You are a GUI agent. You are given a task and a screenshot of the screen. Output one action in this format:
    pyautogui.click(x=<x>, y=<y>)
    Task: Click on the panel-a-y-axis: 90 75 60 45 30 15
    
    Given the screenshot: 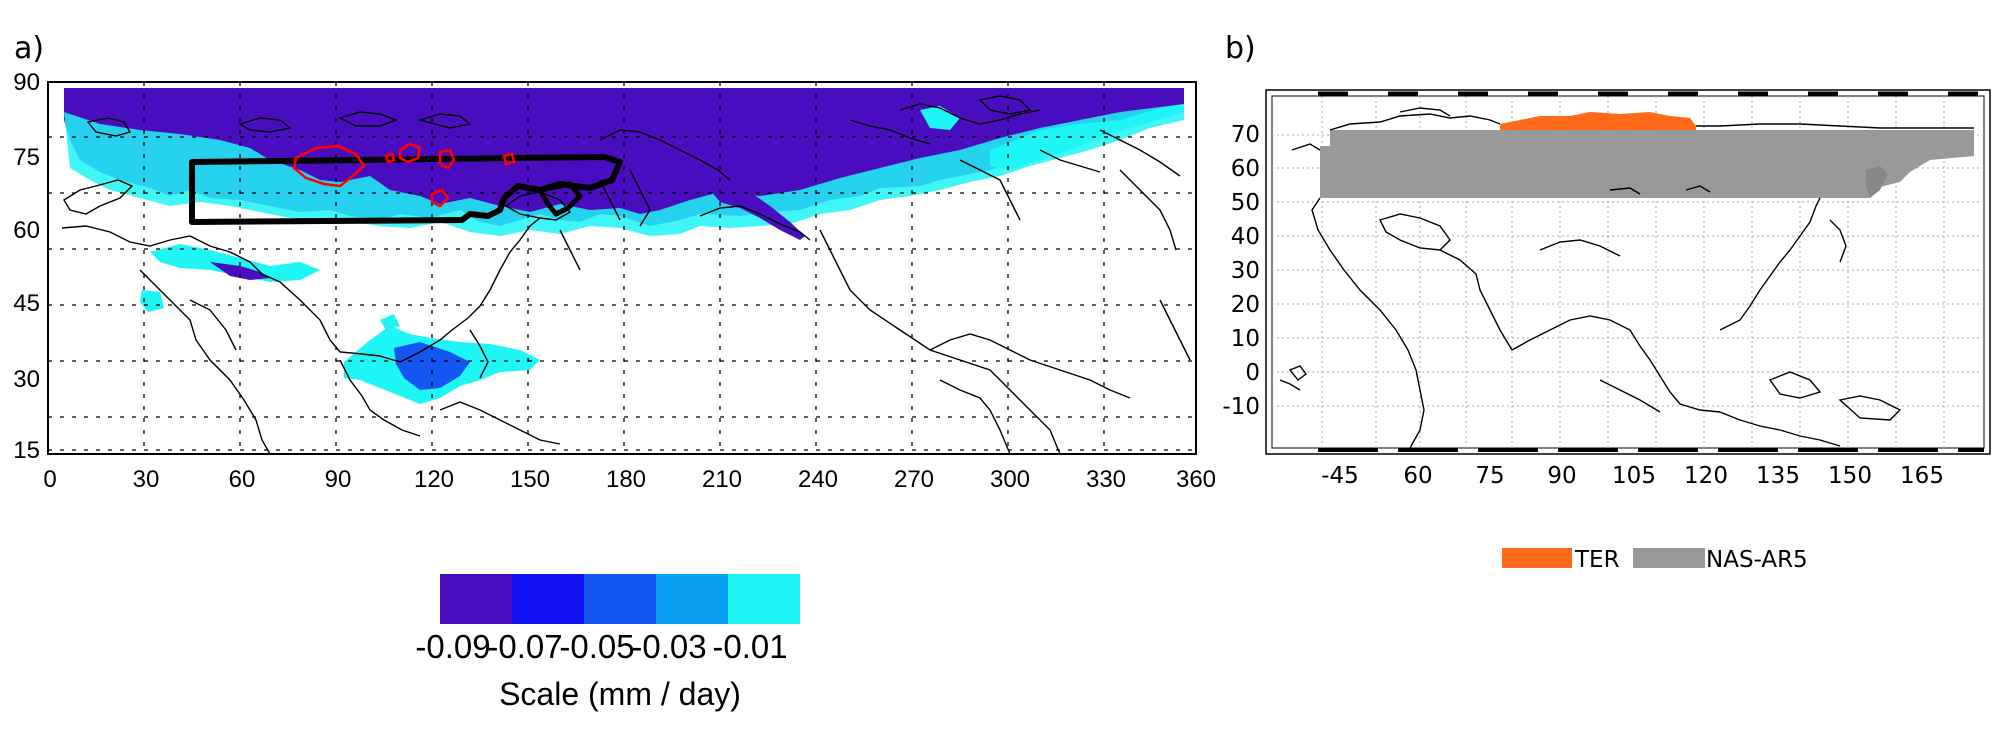 What is the action you would take?
    pyautogui.click(x=26, y=266)
    